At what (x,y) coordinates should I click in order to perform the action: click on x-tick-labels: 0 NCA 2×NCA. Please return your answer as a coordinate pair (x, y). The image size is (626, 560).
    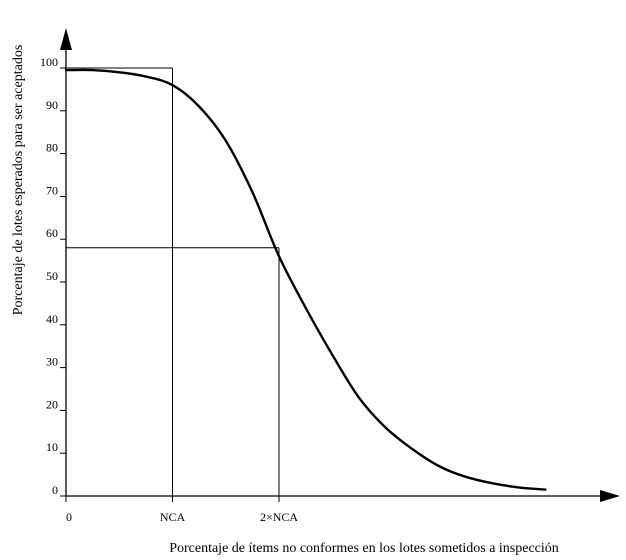
    Looking at the image, I should click on (182, 517).